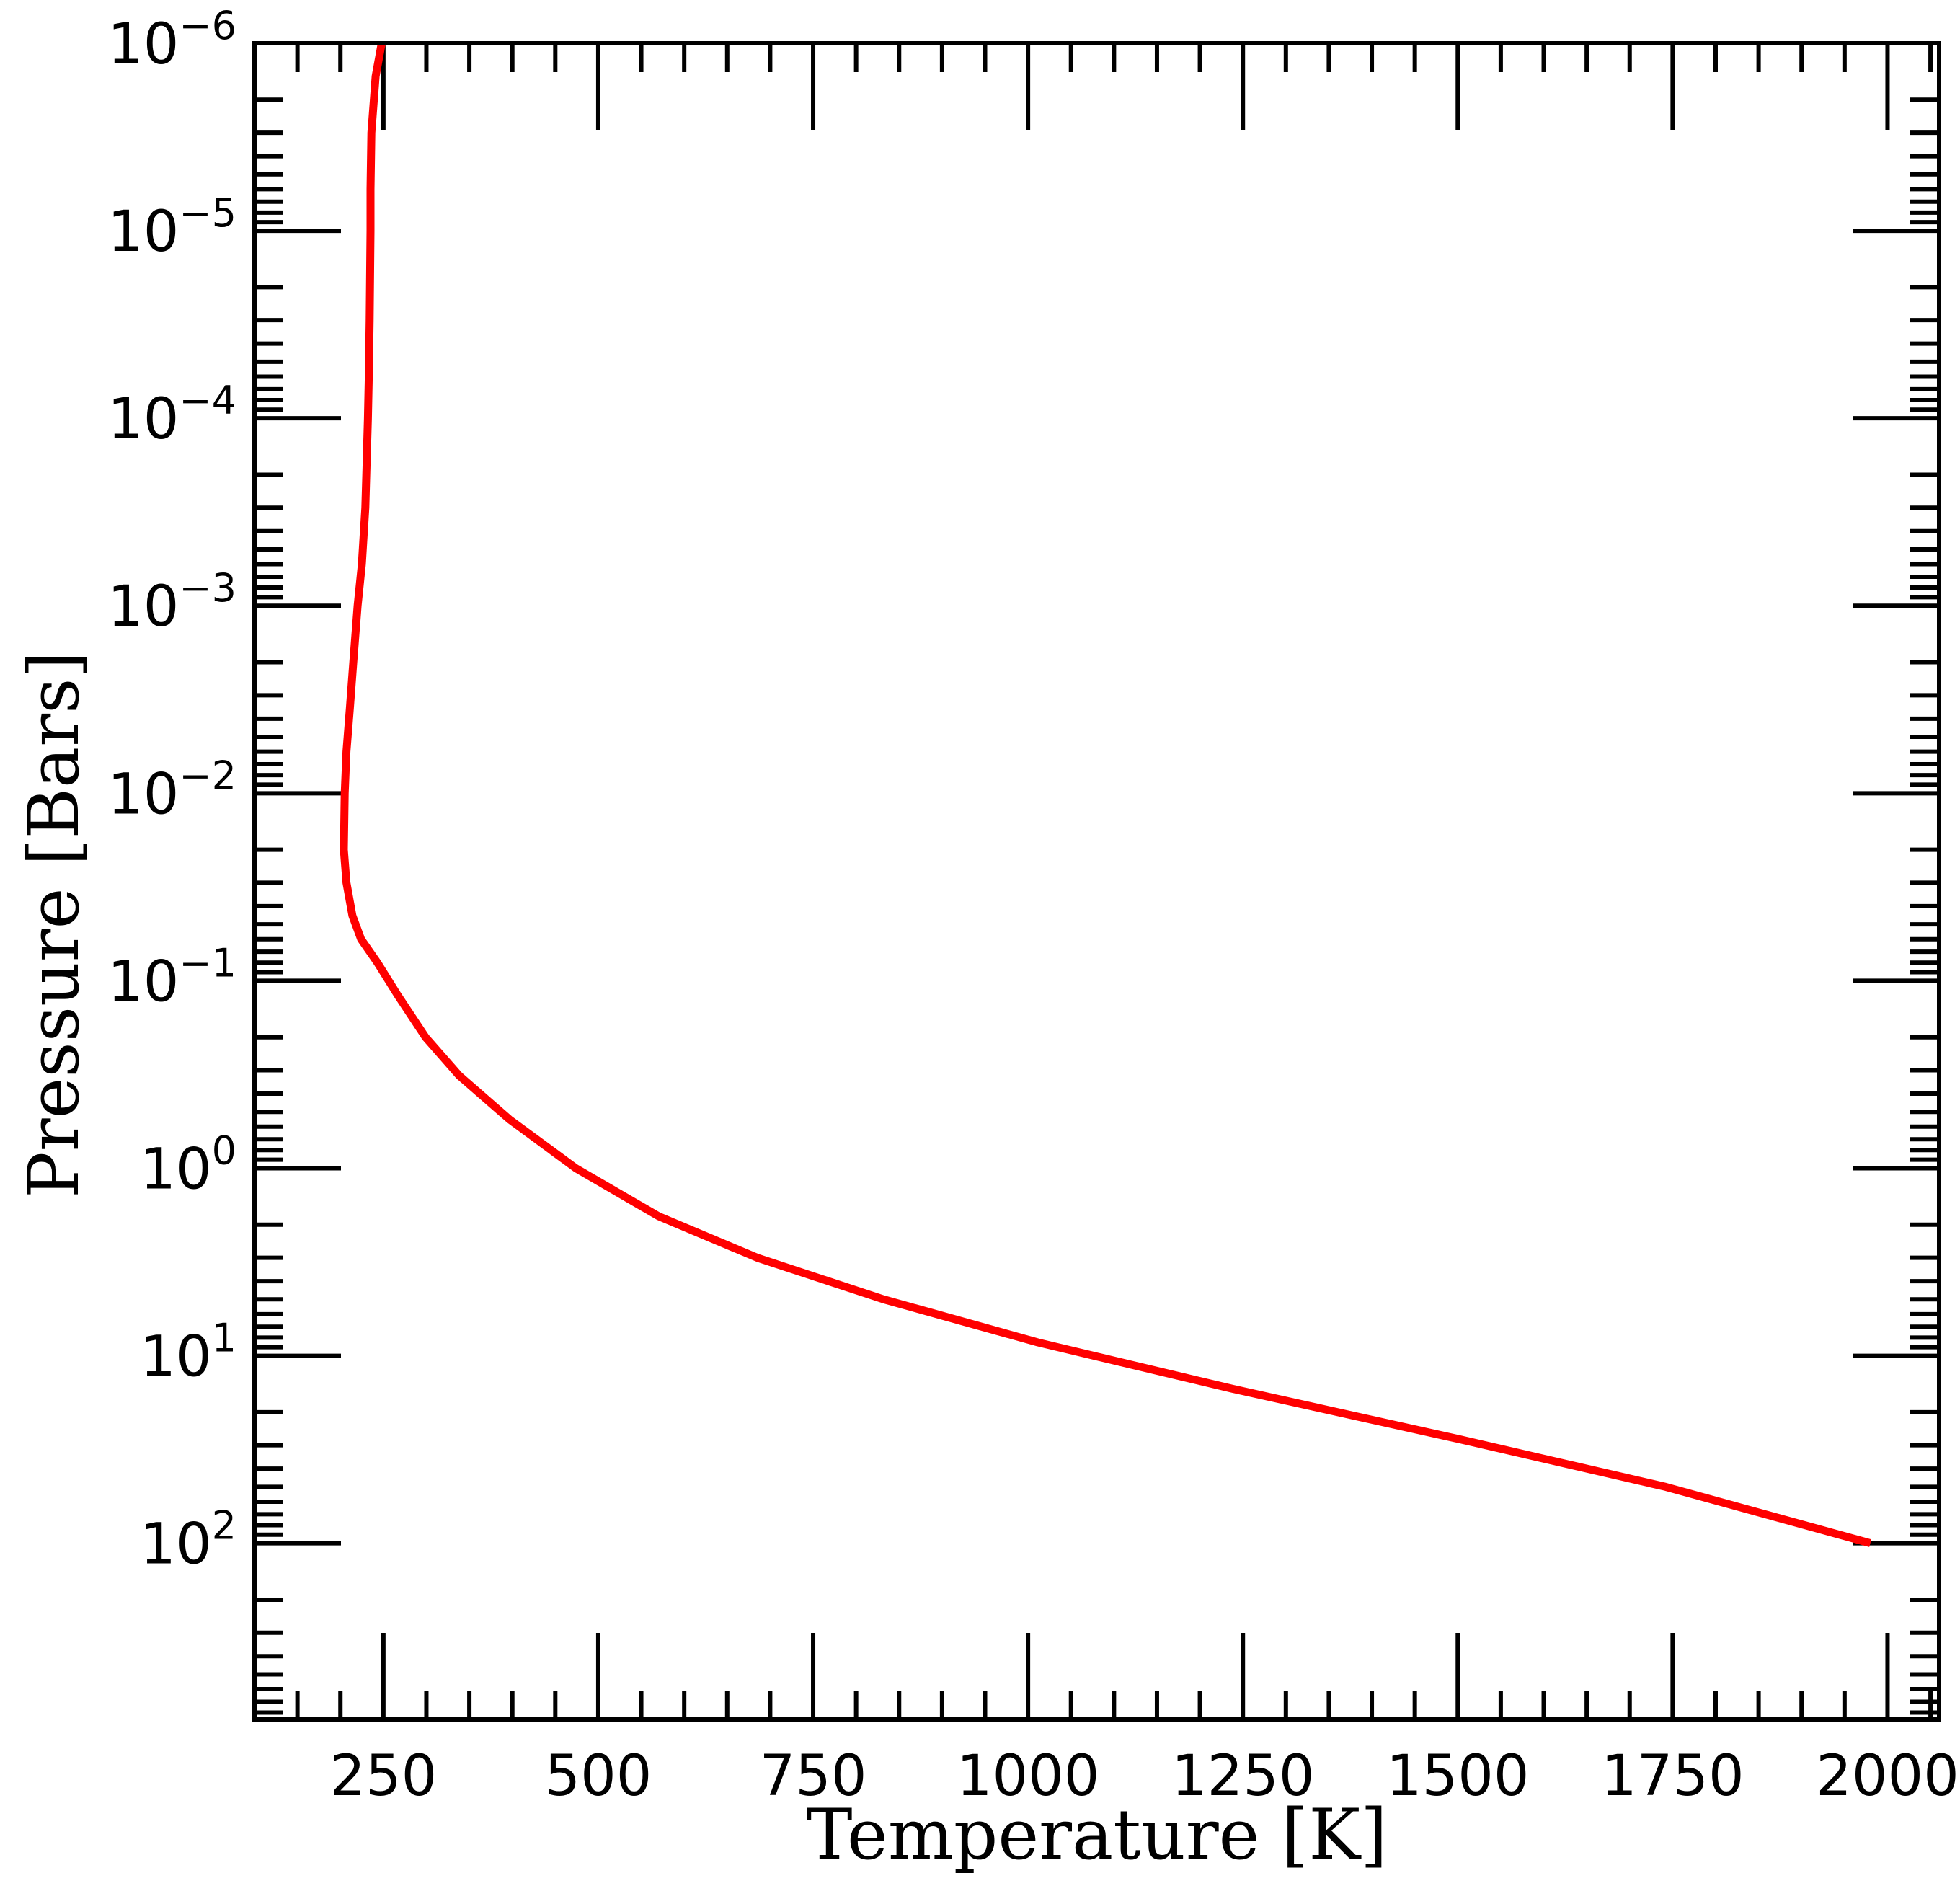 The width and height of the screenshot is (1960, 1891). I want to click on x-tick-label: 1750, so click(1672, 1776).